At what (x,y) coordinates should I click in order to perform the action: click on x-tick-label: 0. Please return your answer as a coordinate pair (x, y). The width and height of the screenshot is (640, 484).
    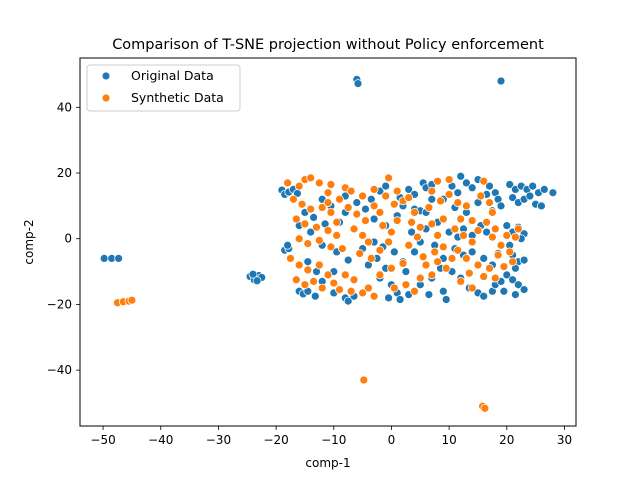
    Looking at the image, I should click on (392, 440).